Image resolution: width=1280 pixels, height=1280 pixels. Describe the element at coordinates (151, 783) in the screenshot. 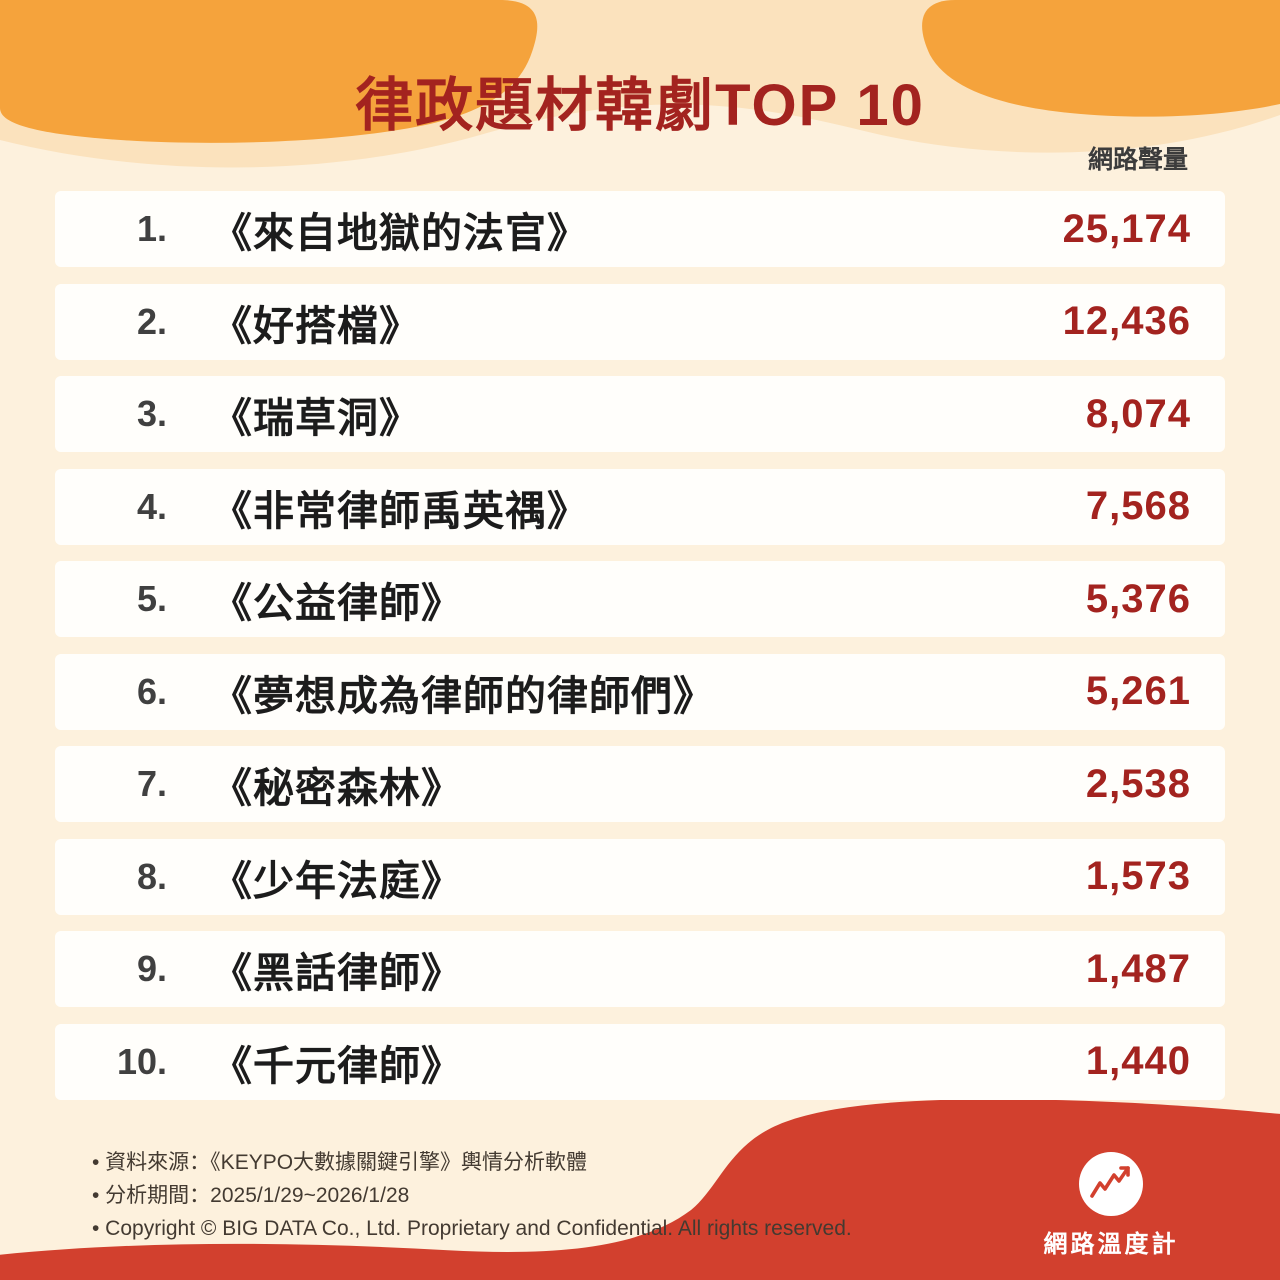

I see `rank-number: 7.` at that location.